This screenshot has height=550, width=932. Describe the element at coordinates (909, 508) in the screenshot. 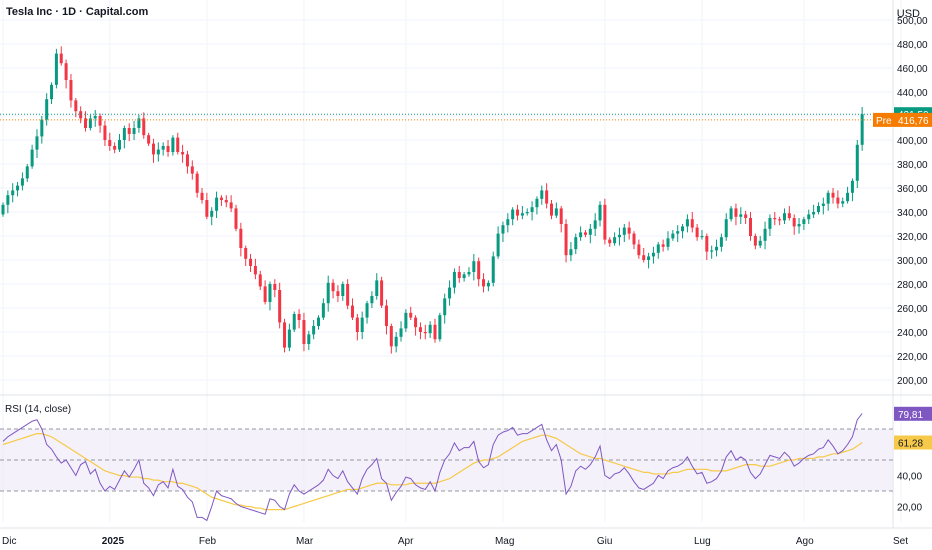

I see `rsi-tick-label: 20,00` at that location.